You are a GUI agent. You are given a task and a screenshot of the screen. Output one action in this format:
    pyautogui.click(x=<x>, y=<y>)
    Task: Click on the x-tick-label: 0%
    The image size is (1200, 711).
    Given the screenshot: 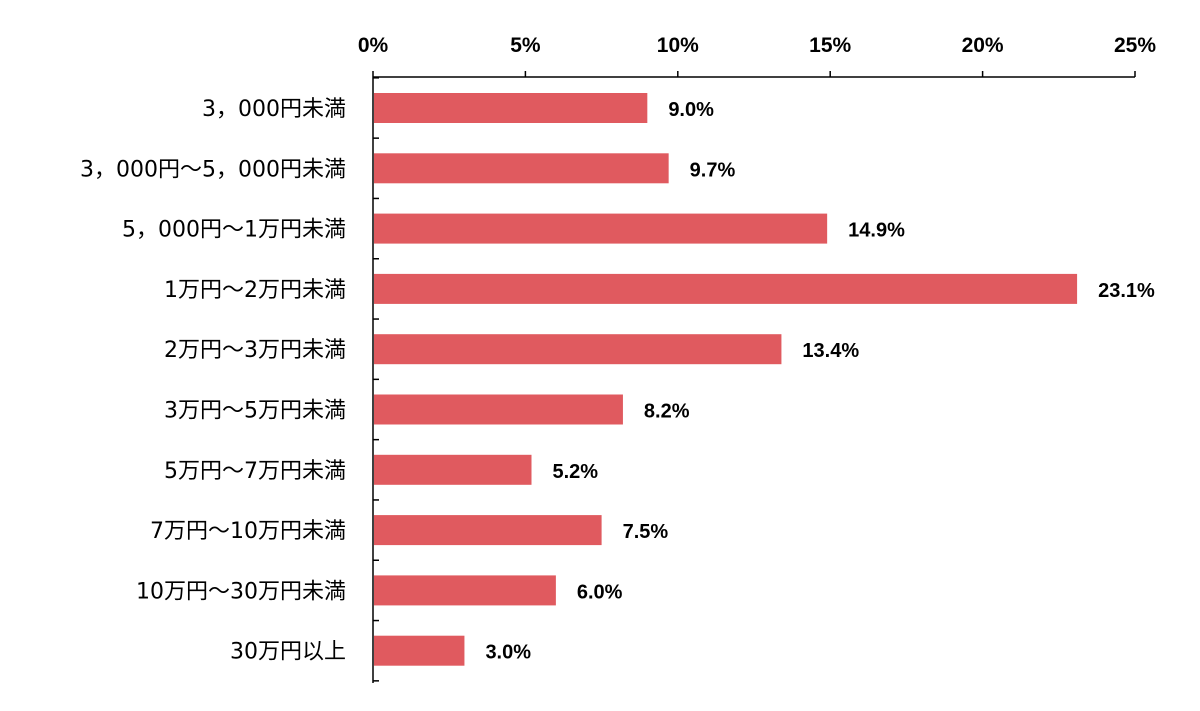 What is the action you would take?
    pyautogui.click(x=373, y=45)
    